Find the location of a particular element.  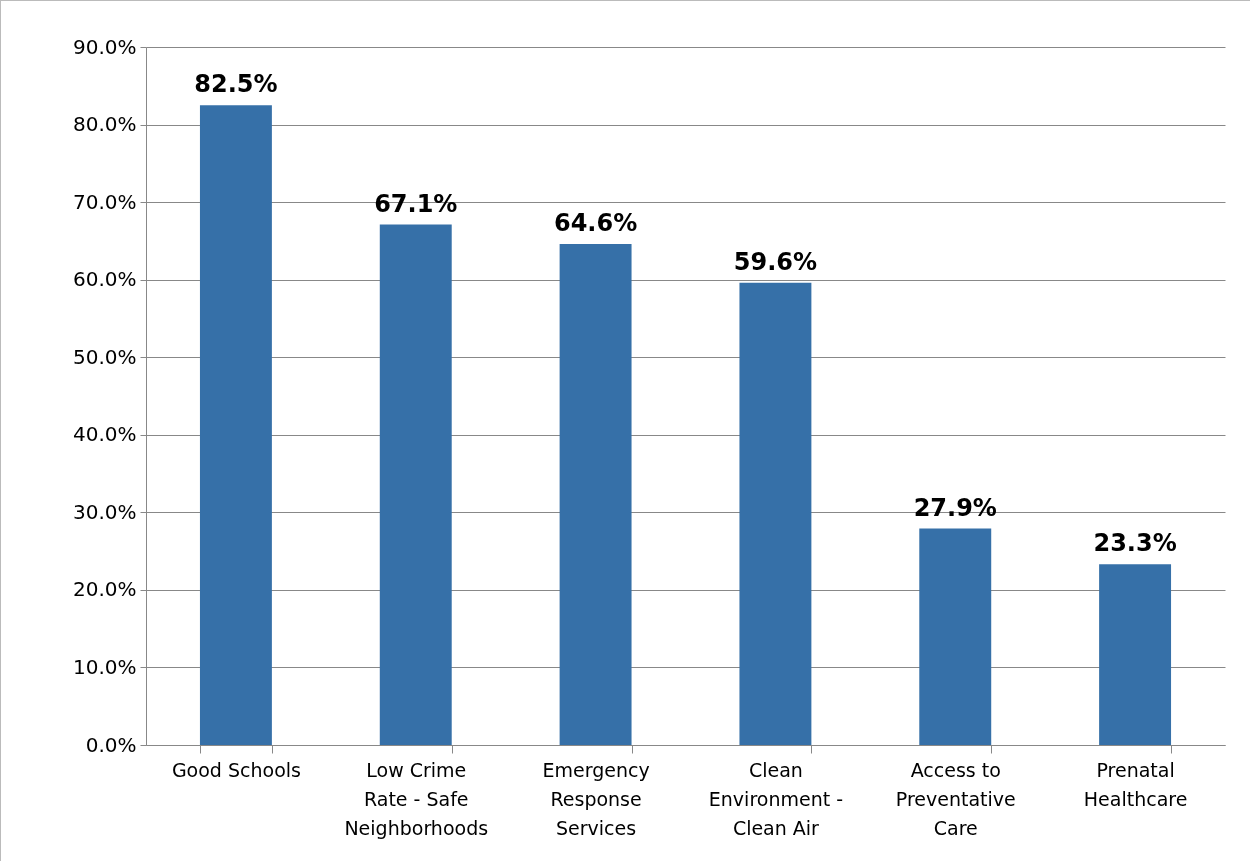

data-label: 64.6% is located at coordinates (595, 222).